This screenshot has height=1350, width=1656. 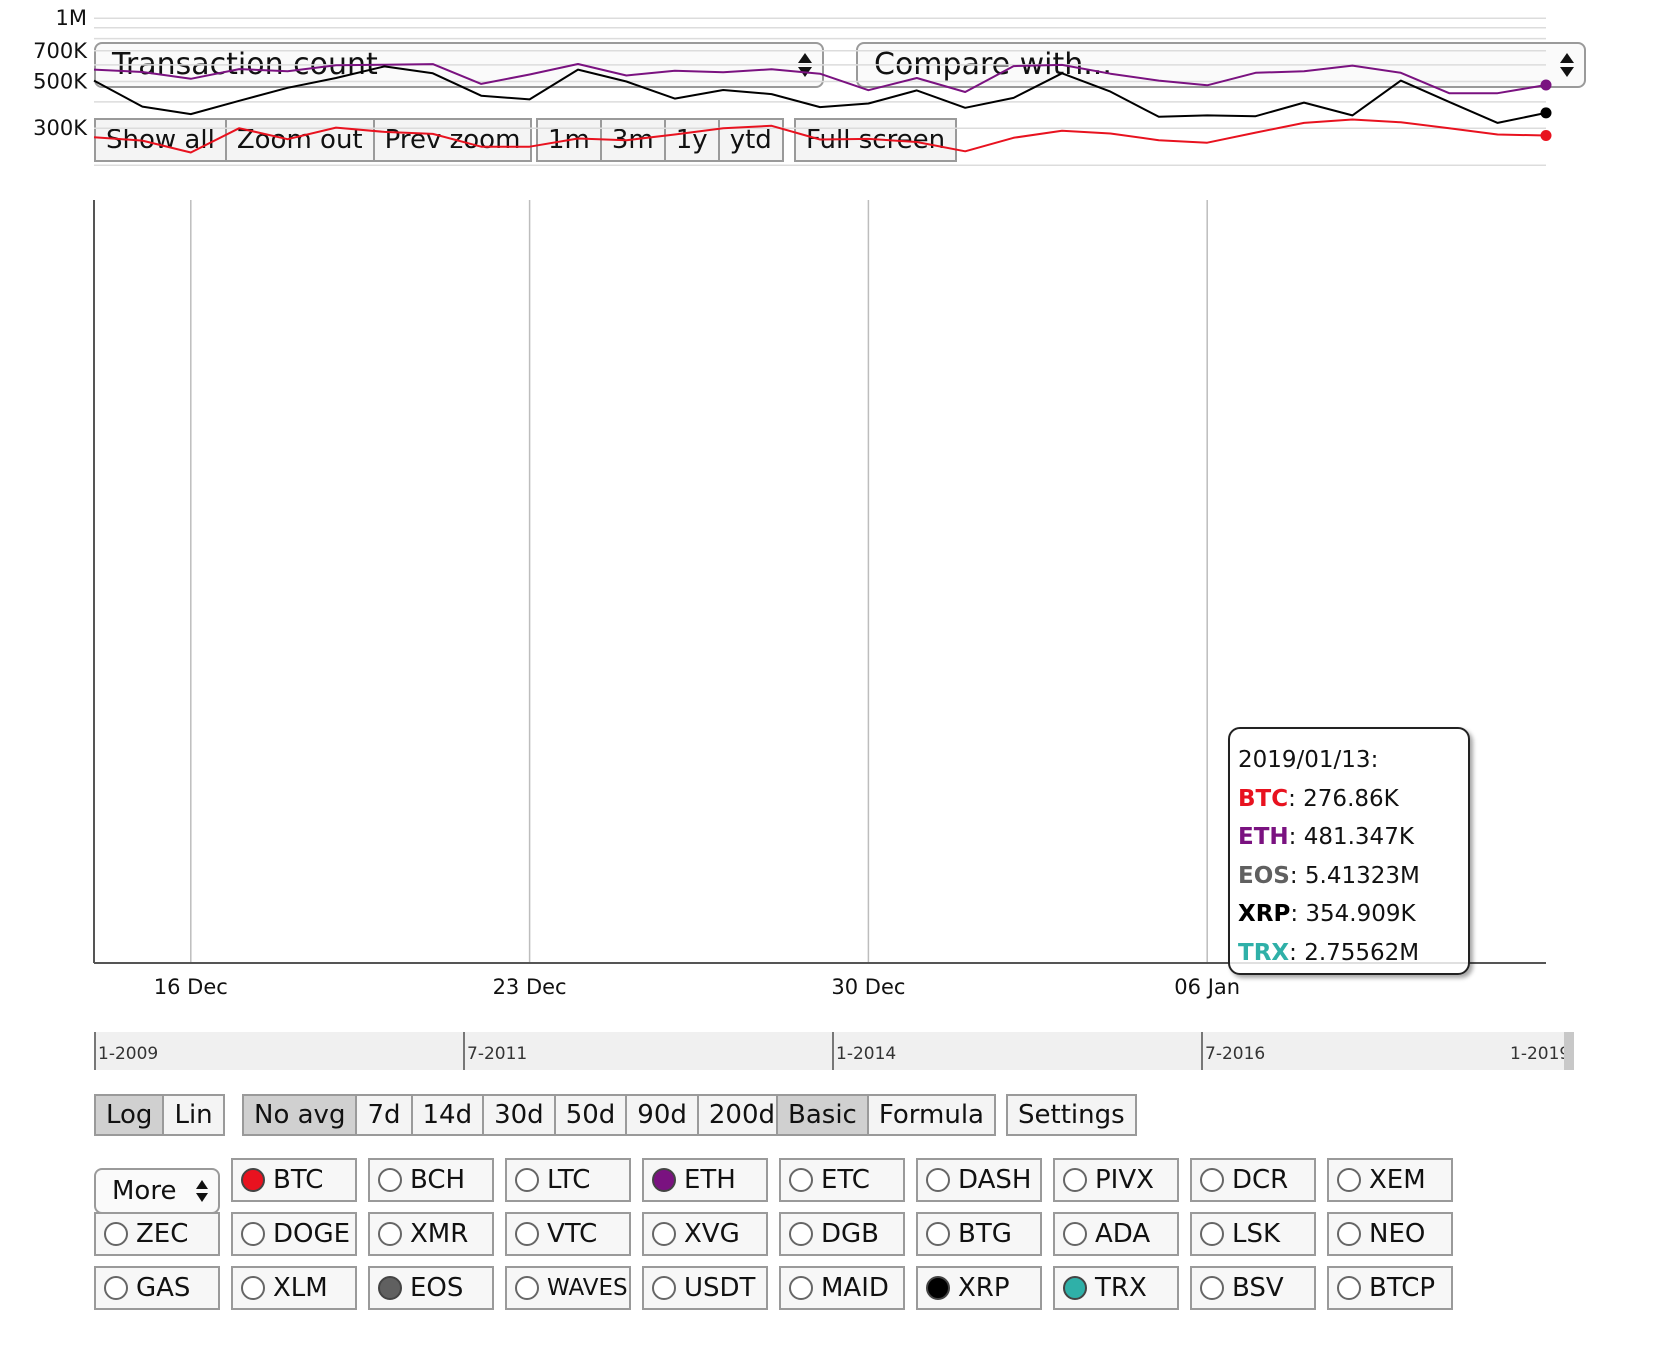 I want to click on avg-7d-button: 7d, so click(x=385, y=1115).